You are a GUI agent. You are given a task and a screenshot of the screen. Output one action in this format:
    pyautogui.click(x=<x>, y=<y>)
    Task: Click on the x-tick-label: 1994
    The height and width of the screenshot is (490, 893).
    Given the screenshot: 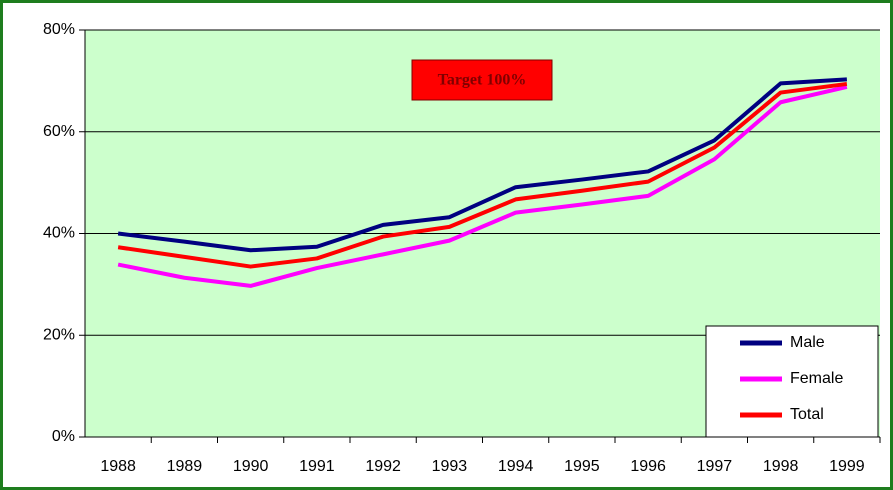 What is the action you would take?
    pyautogui.click(x=516, y=466)
    